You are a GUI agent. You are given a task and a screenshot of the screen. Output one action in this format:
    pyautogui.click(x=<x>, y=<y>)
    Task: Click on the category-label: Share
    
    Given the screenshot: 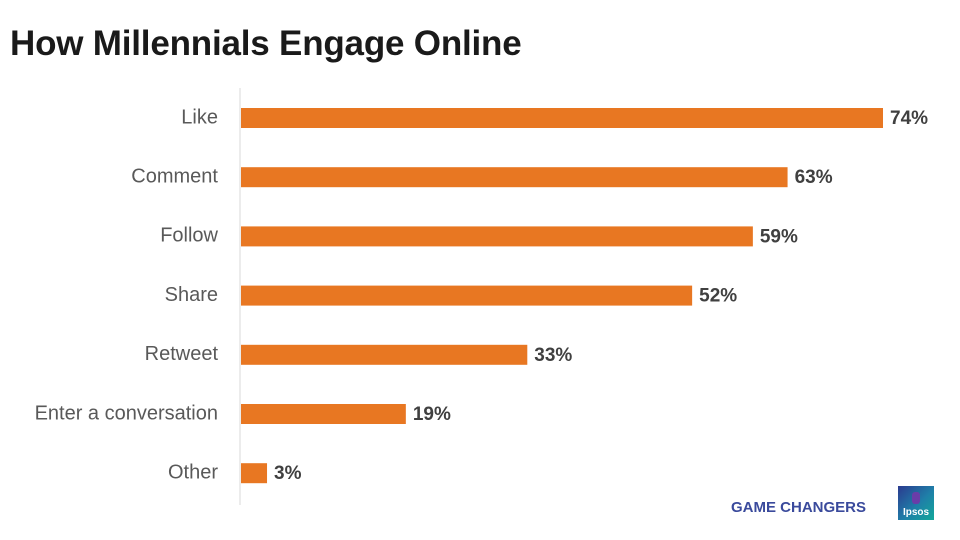 What is the action you would take?
    pyautogui.click(x=191, y=295)
    